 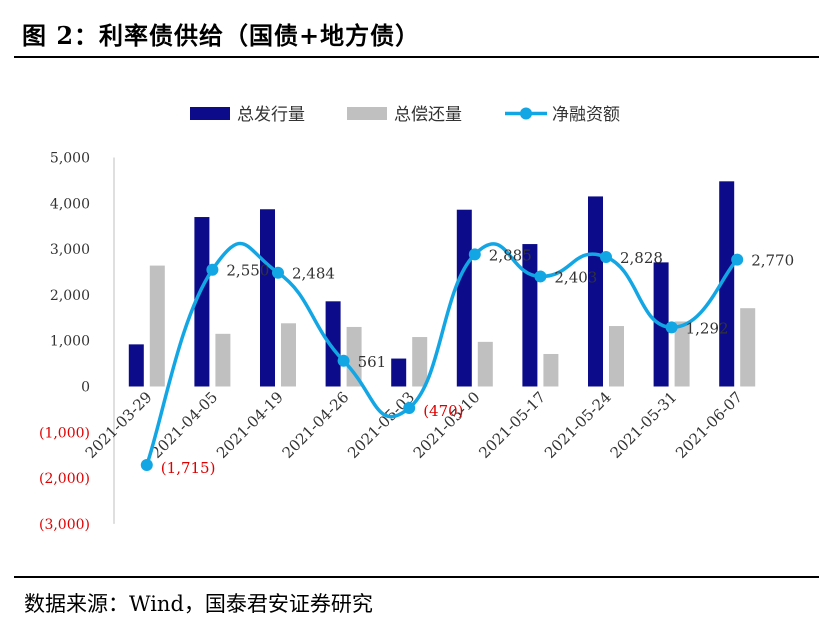 I want to click on x-tick-label: 2021-04-26, so click(x=316, y=425).